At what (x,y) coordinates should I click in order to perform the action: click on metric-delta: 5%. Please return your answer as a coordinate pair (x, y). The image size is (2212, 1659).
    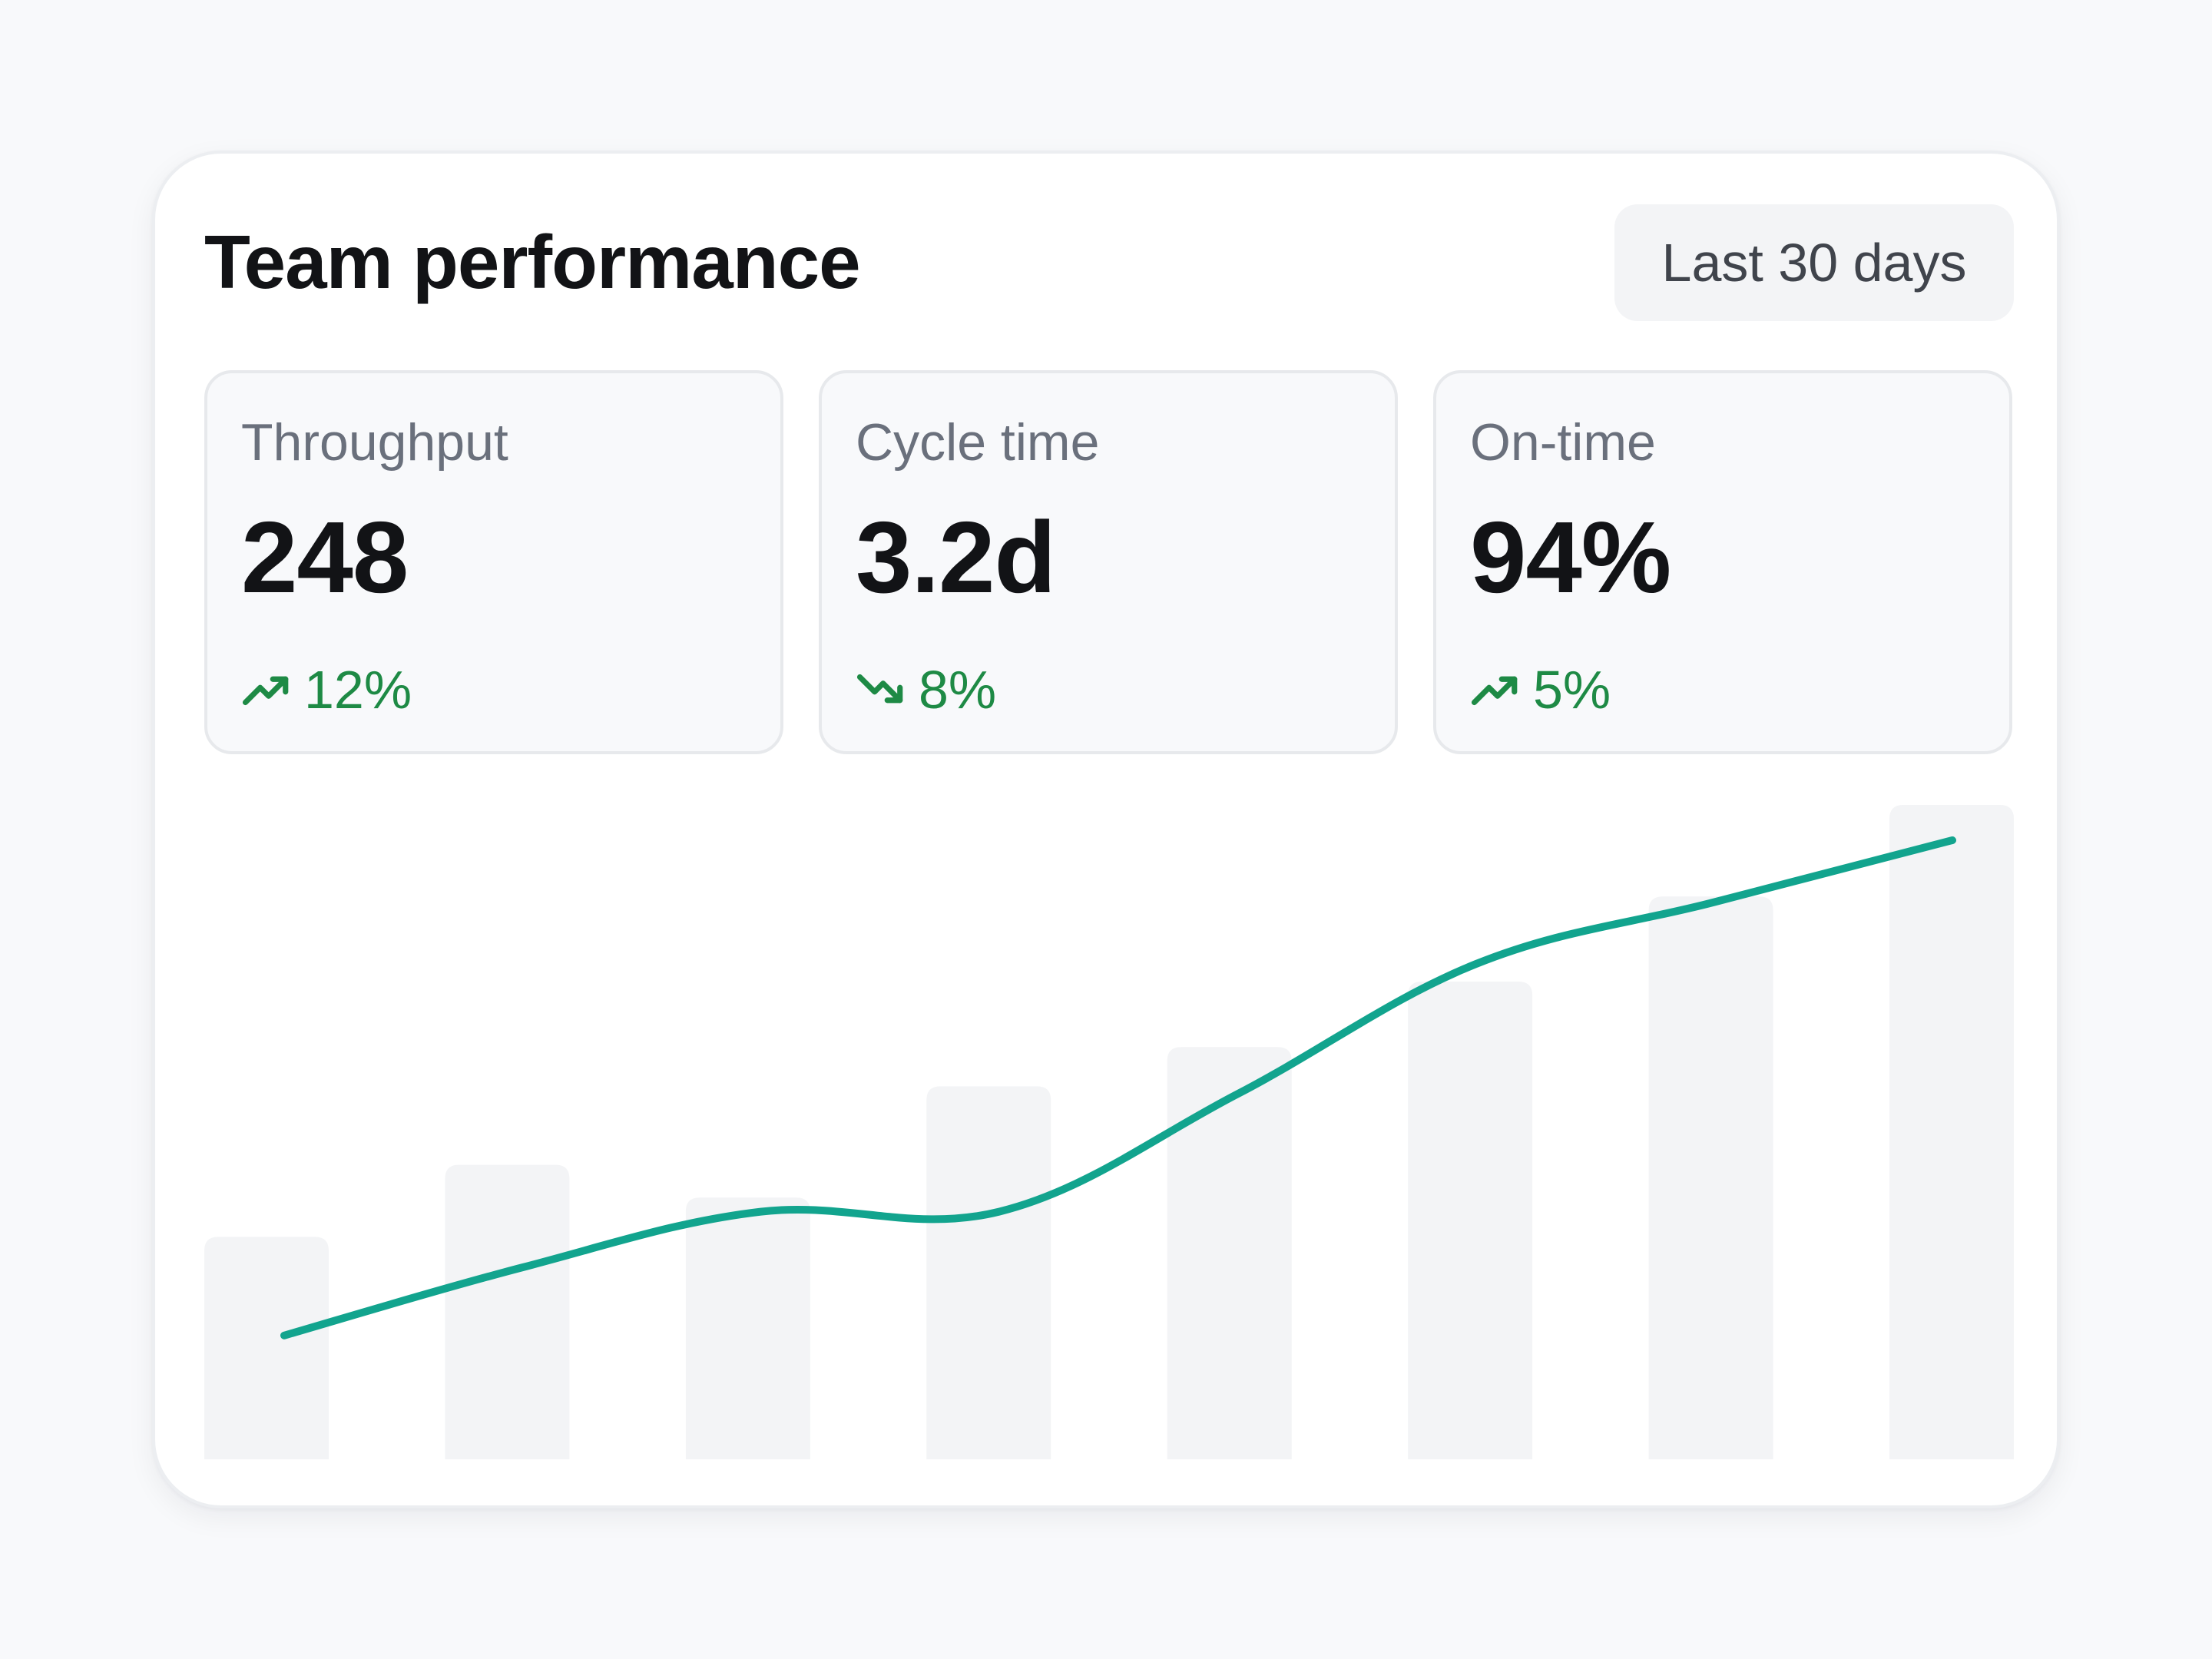
    Looking at the image, I should click on (1541, 690).